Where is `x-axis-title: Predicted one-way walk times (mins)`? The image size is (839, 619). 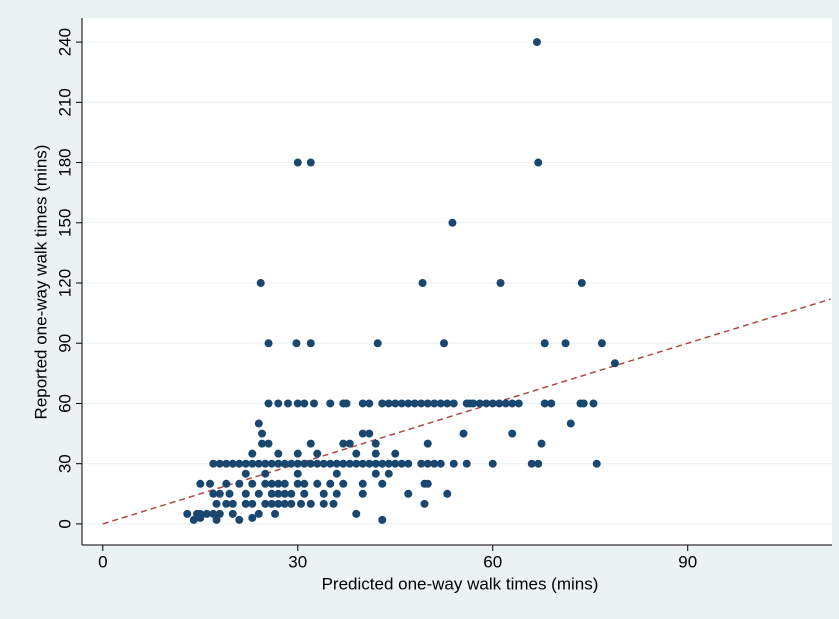 x-axis-title: Predicted one-way walk times (mins) is located at coordinates (460, 583).